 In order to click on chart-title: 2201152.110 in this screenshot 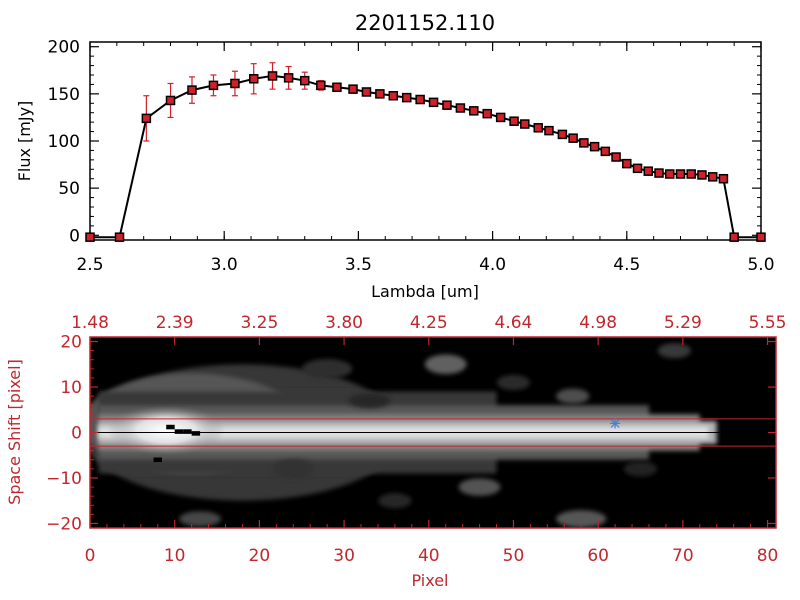, I will do `click(425, 23)`.